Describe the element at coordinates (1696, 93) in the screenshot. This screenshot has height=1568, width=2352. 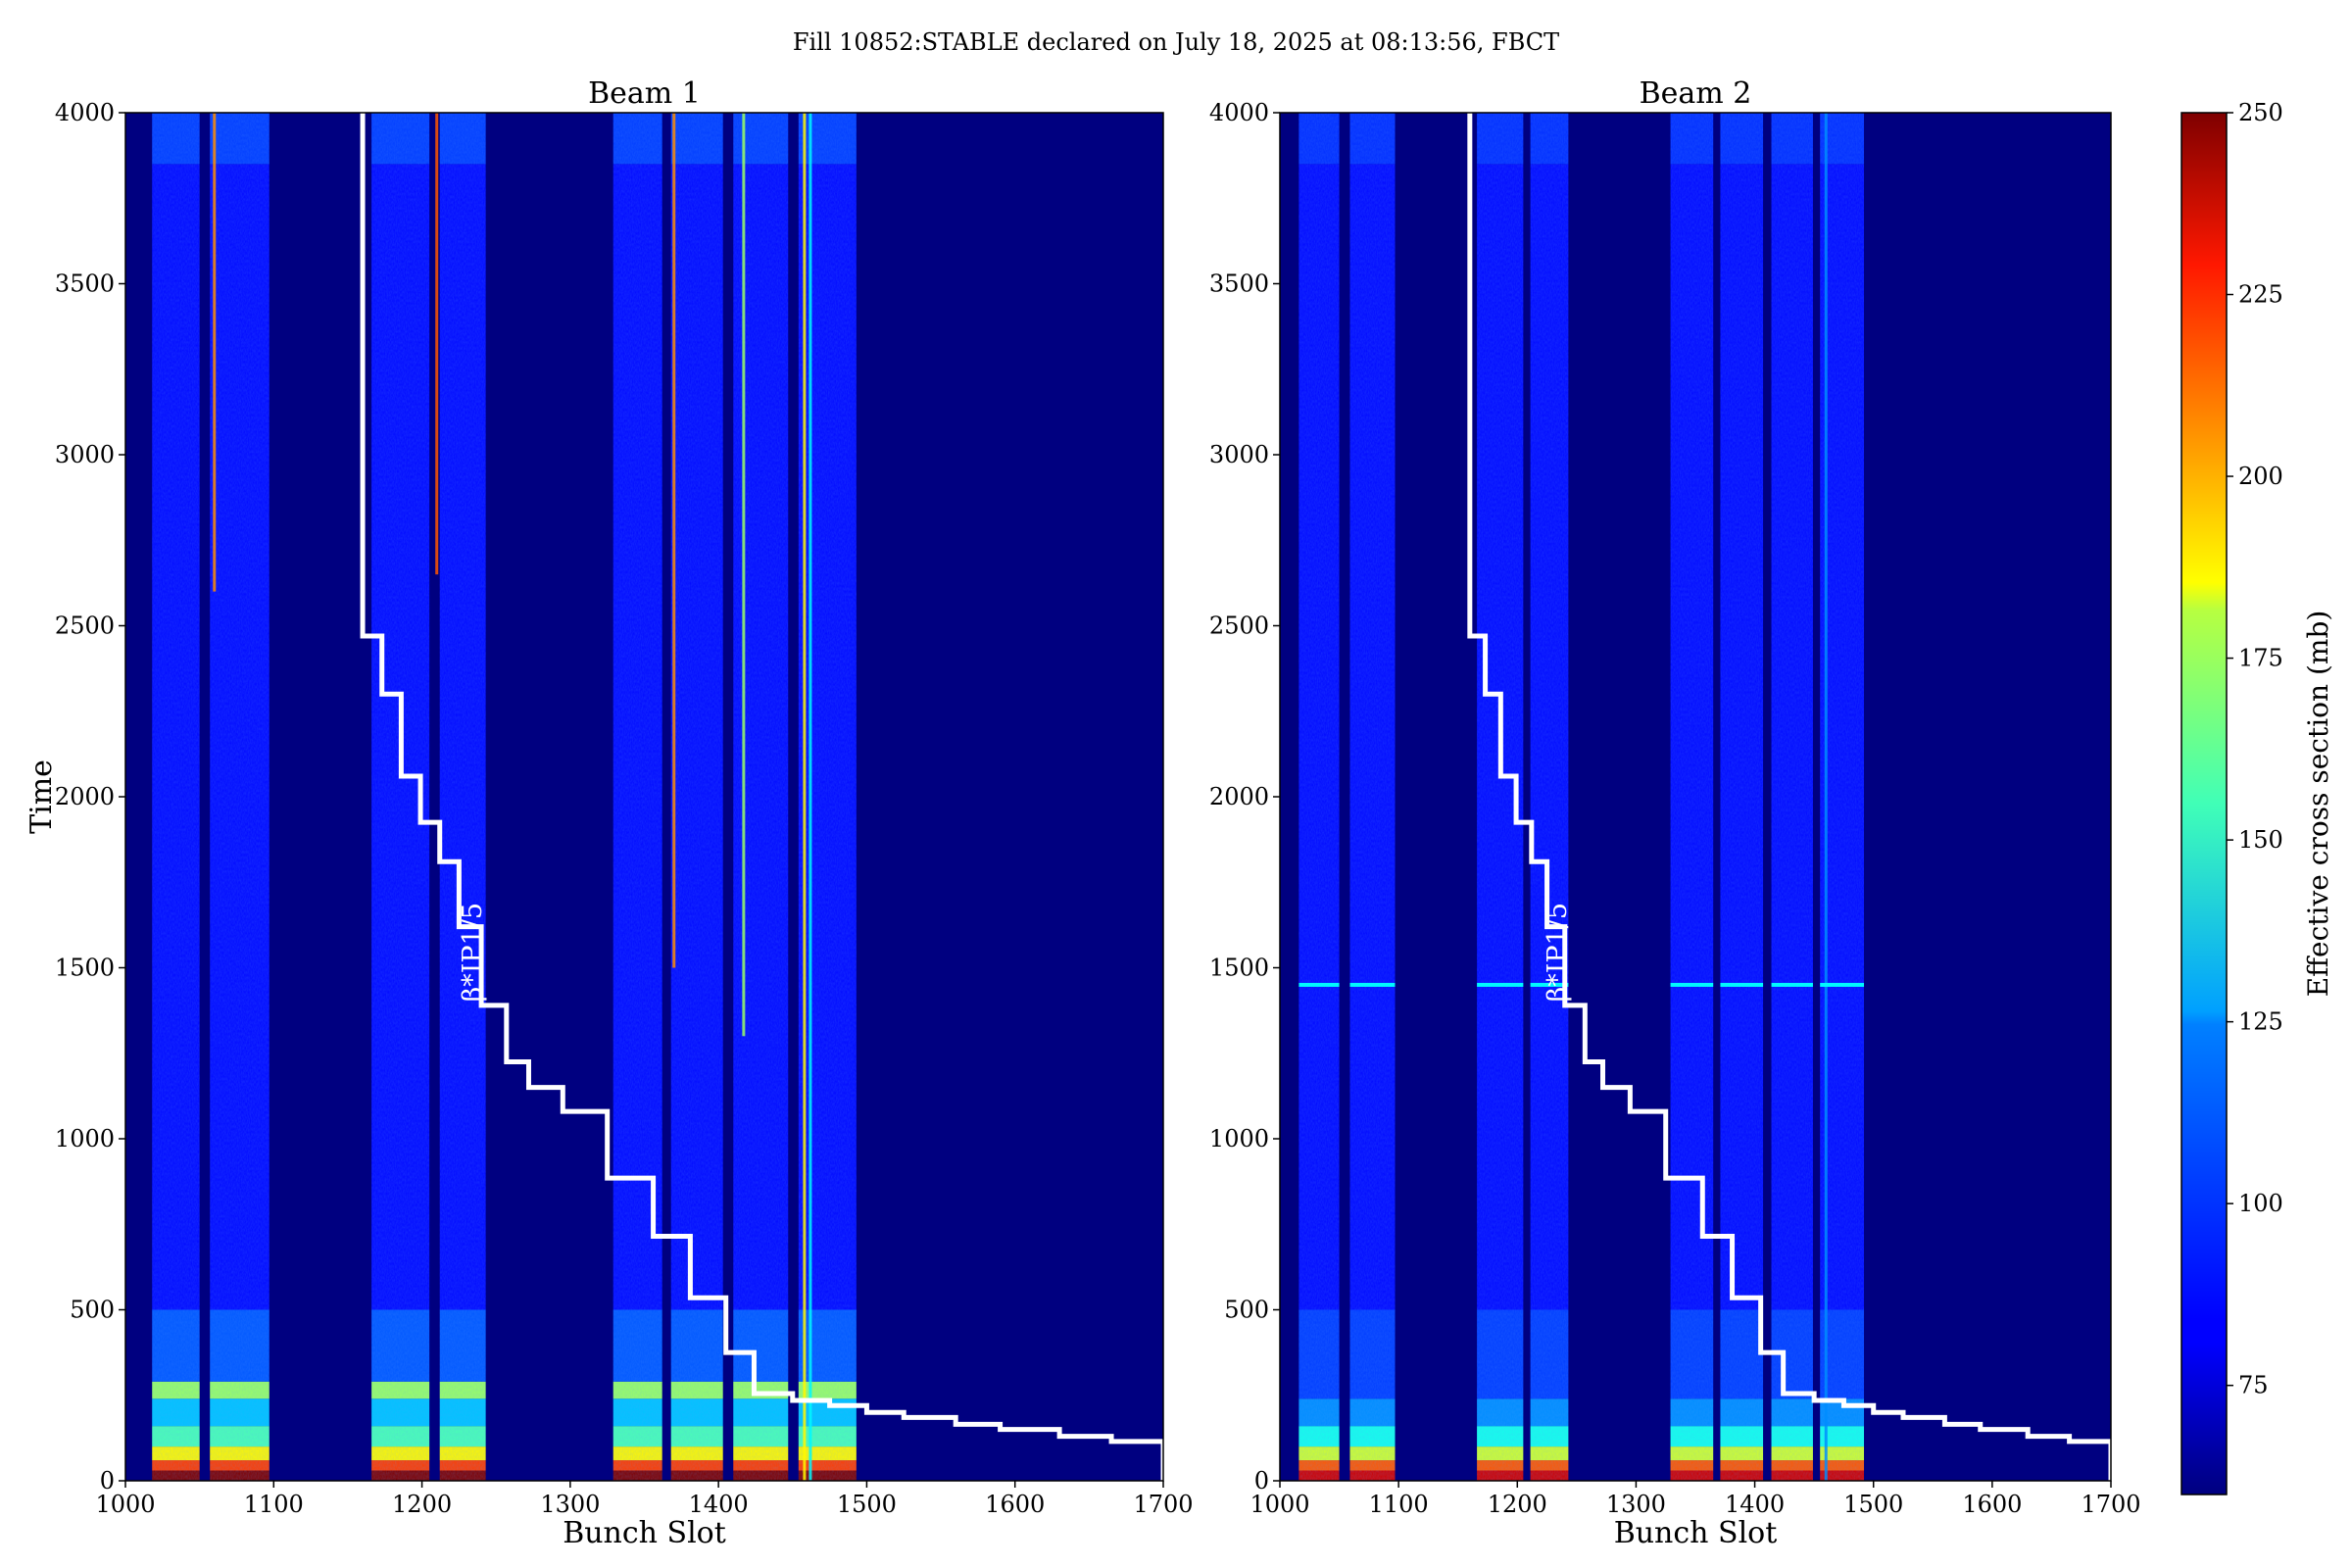
I see `panel-title: Beam 2` at that location.